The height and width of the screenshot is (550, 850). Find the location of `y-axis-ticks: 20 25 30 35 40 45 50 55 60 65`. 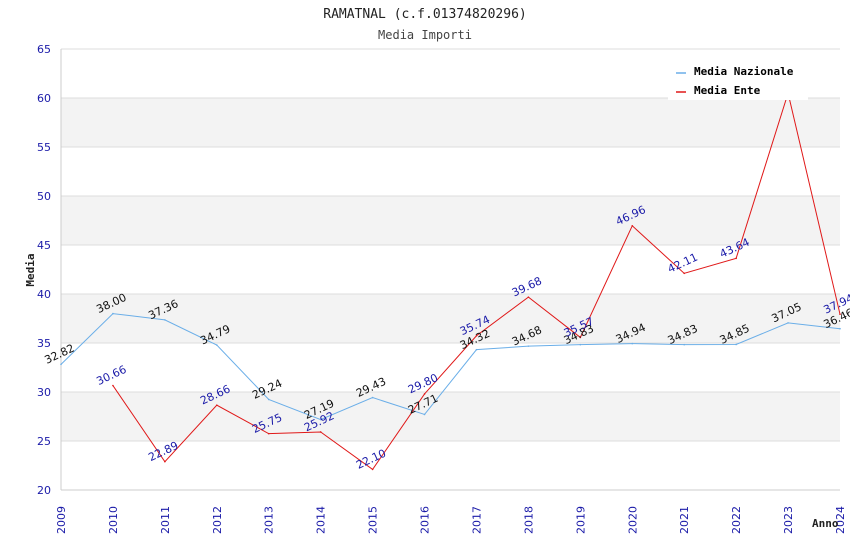

y-axis-ticks: 20 25 30 35 40 45 50 55 60 65 is located at coordinates (44, 270).